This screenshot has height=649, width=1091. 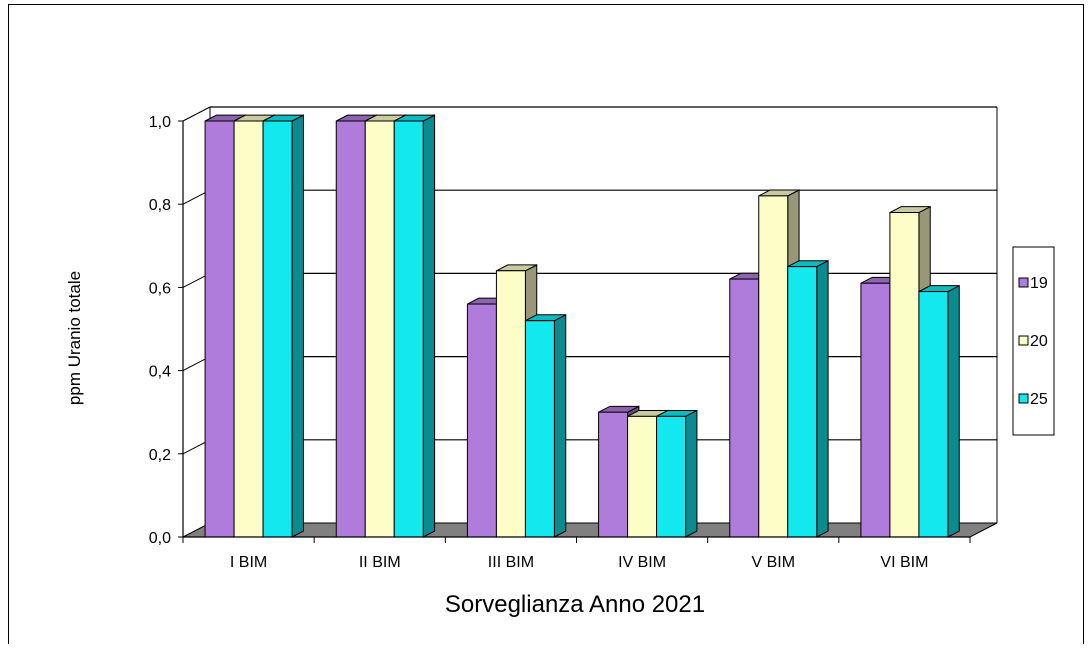 What do you see at coordinates (408, 329) in the screenshot?
I see `bar-25-II-BIM` at bounding box center [408, 329].